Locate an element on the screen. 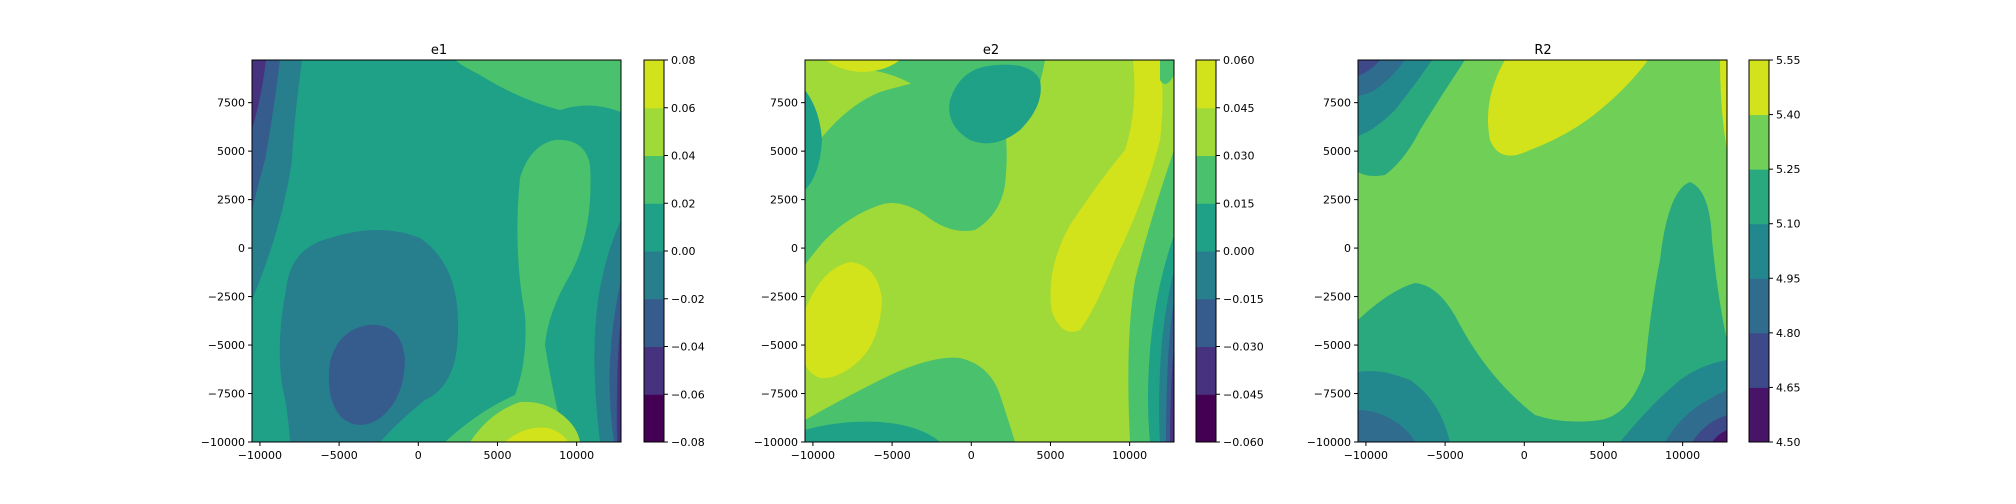 The height and width of the screenshot is (504, 2016). colorbar-tick-label: 0.04 is located at coordinates (683, 156).